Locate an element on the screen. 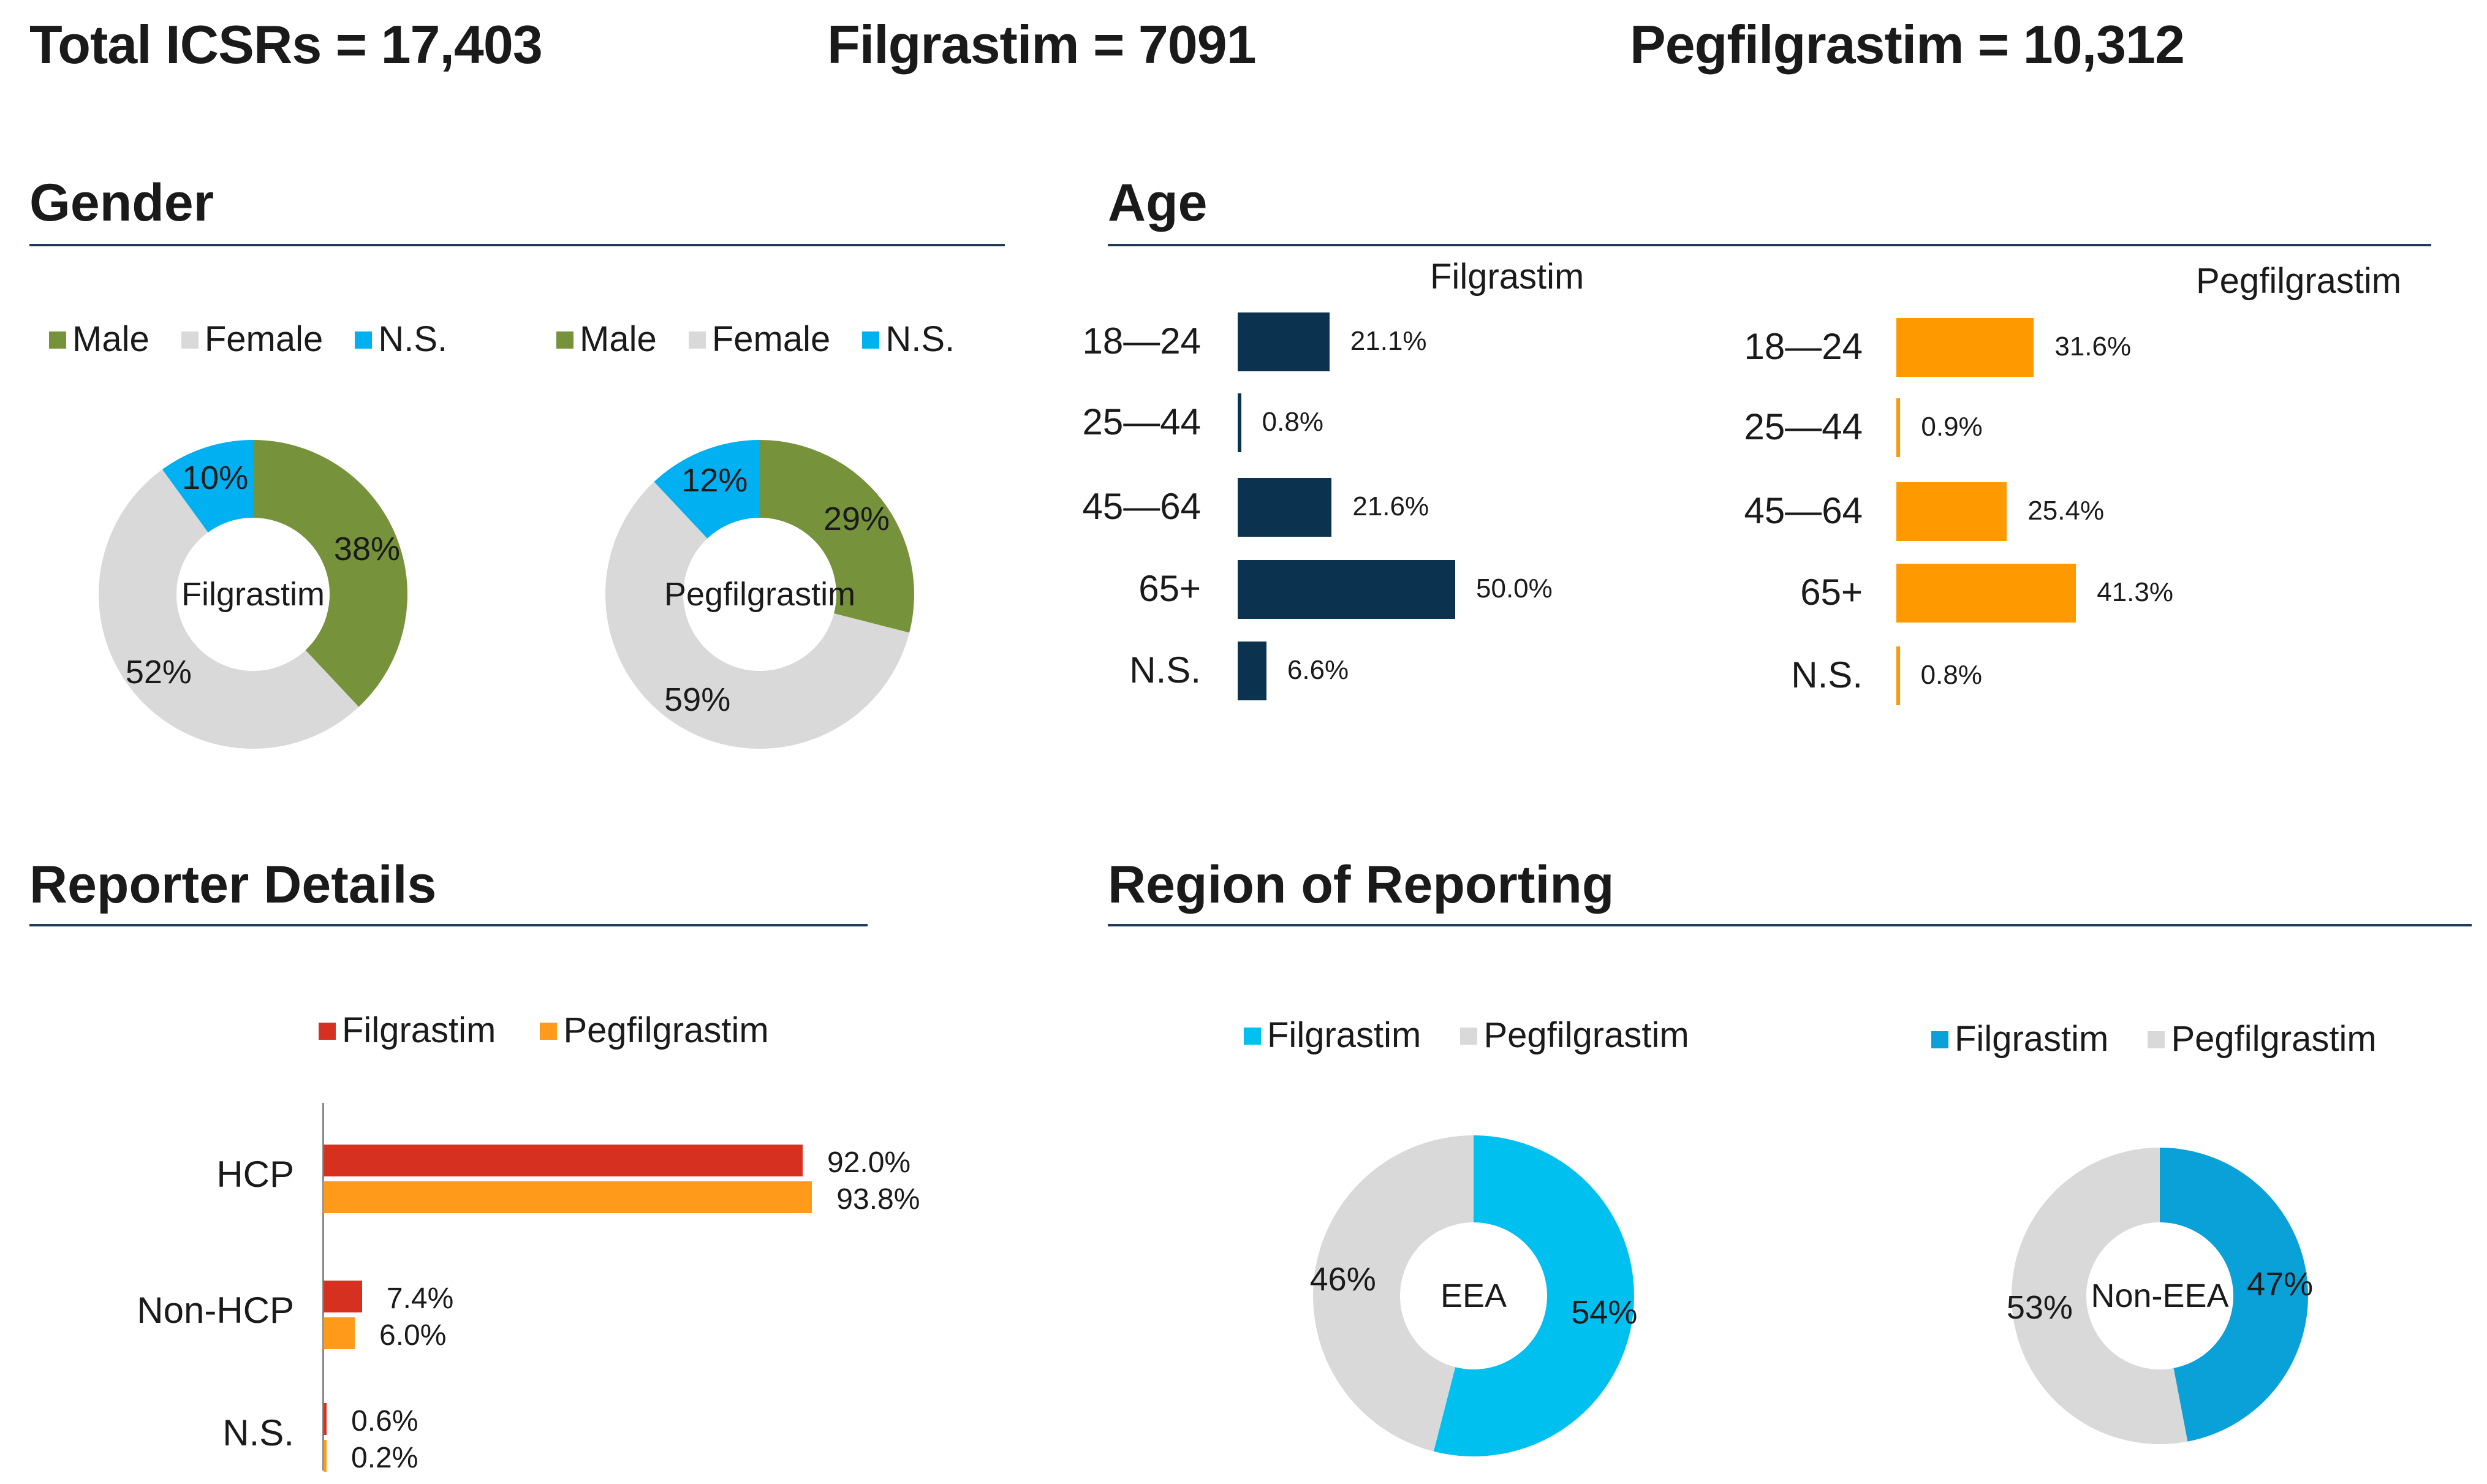 Image resolution: width=2487 pixels, height=1484 pixels. reporter-axis is located at coordinates (323, 1287).